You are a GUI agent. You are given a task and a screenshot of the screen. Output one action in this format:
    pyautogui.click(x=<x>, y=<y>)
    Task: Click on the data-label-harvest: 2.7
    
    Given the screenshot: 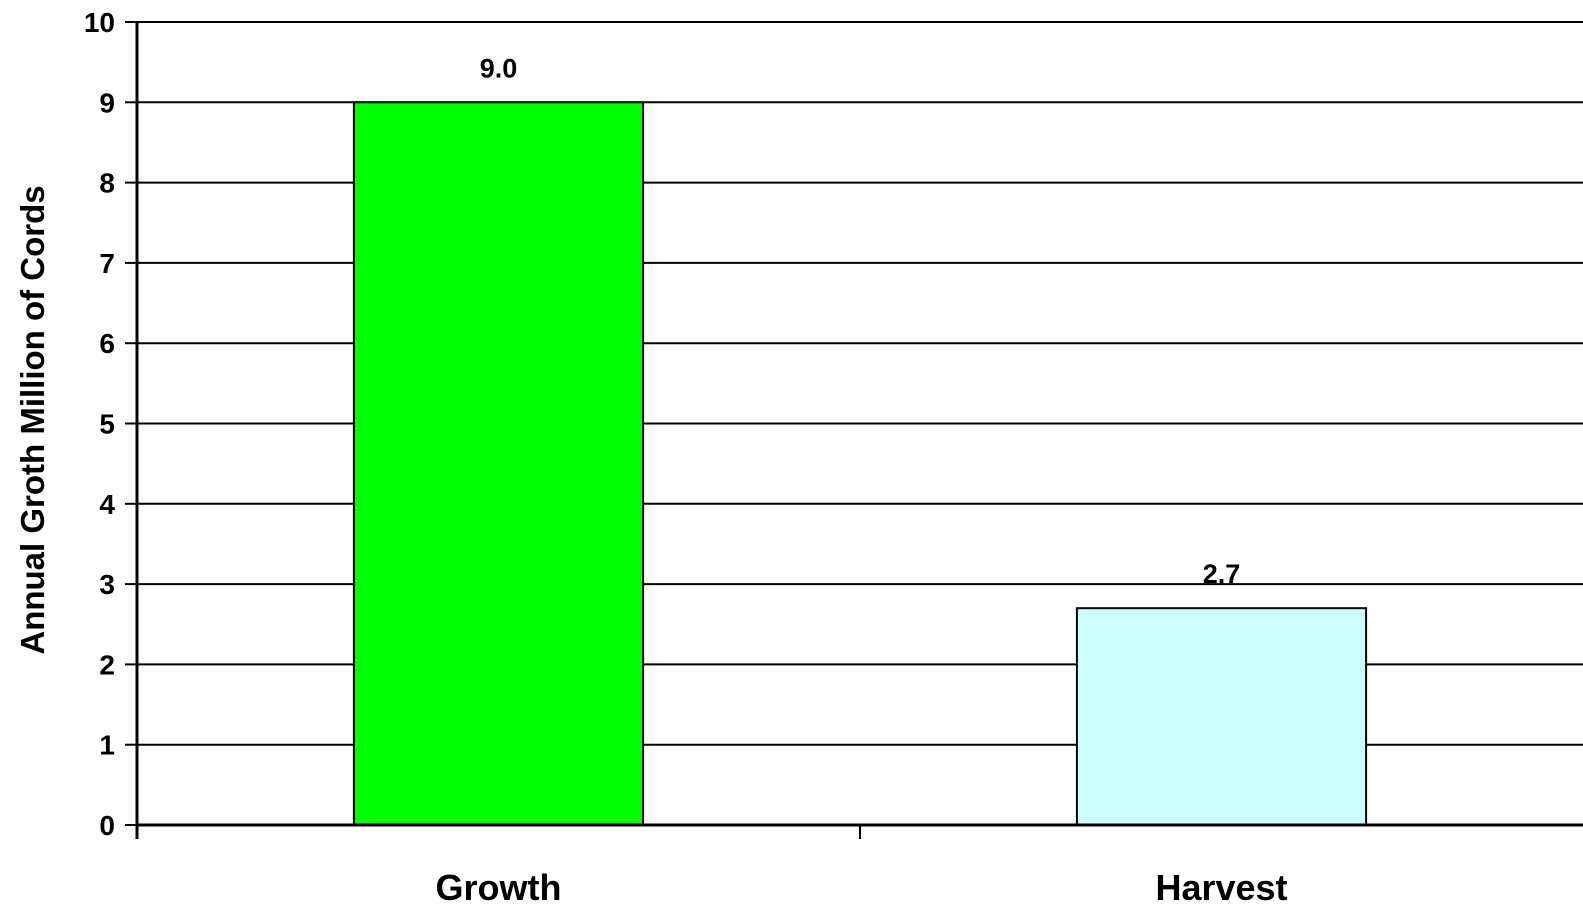 What is the action you would take?
    pyautogui.click(x=1222, y=574)
    